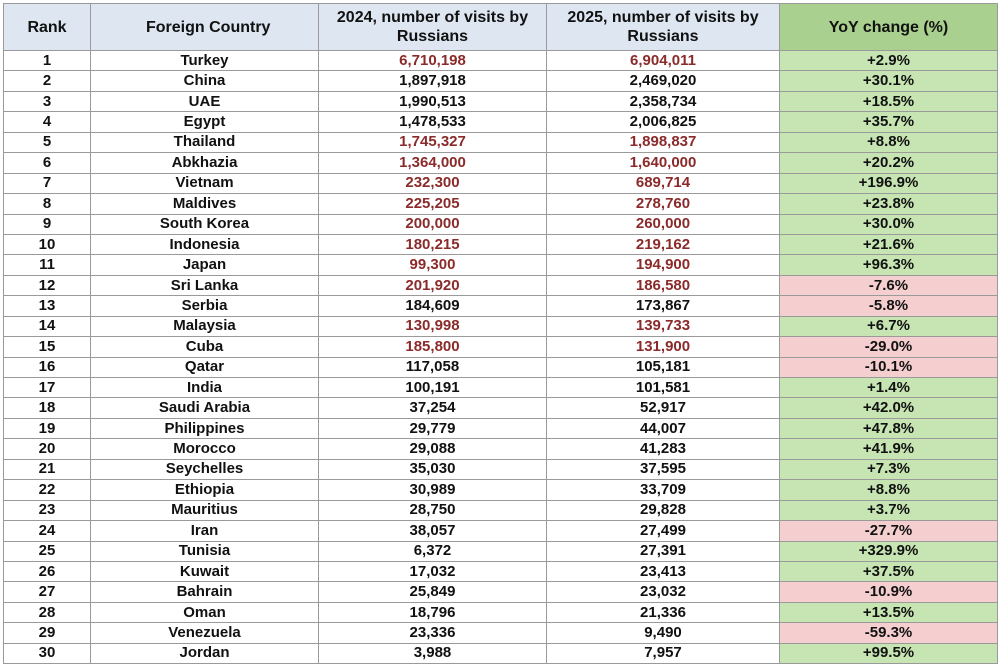 The height and width of the screenshot is (666, 1000). I want to click on table-cell: 18, so click(47, 408).